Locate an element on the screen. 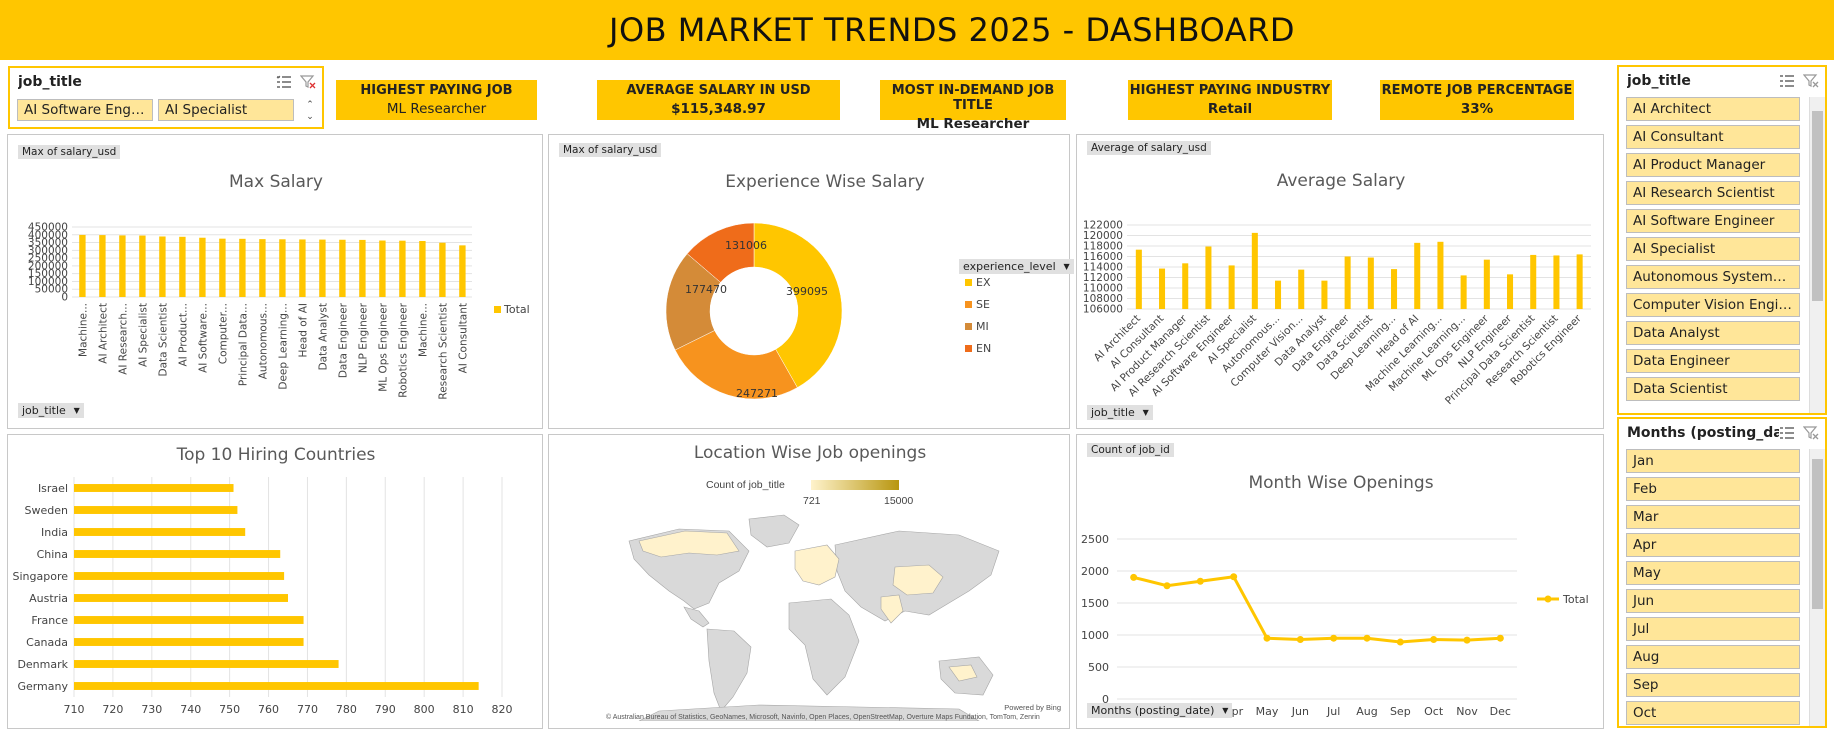 The height and width of the screenshot is (735, 1834). months-slicer-item: Apr is located at coordinates (1713, 545).